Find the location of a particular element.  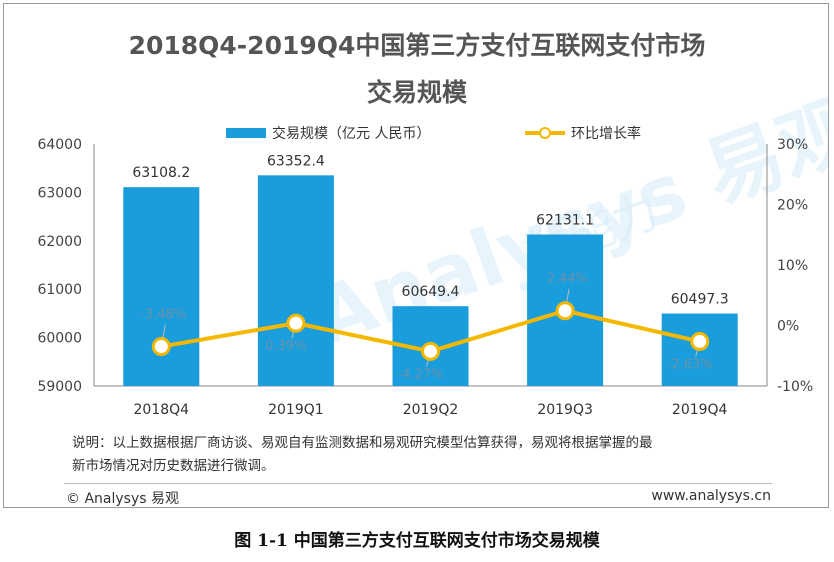

note-line-2: 新市场情况对历史数据进行微调。 is located at coordinates (173, 466).